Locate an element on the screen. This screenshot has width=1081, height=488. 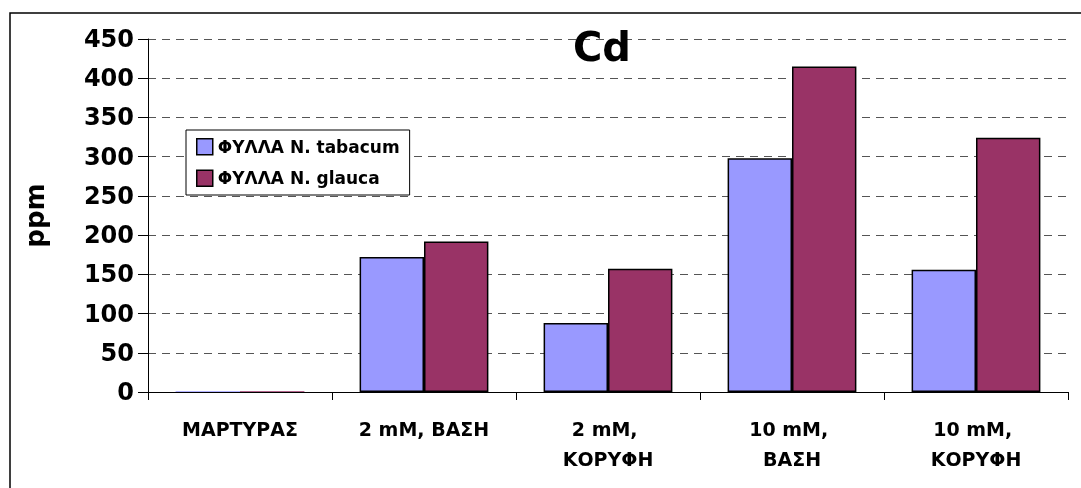
chart-title: Cd is located at coordinates (602, 47).